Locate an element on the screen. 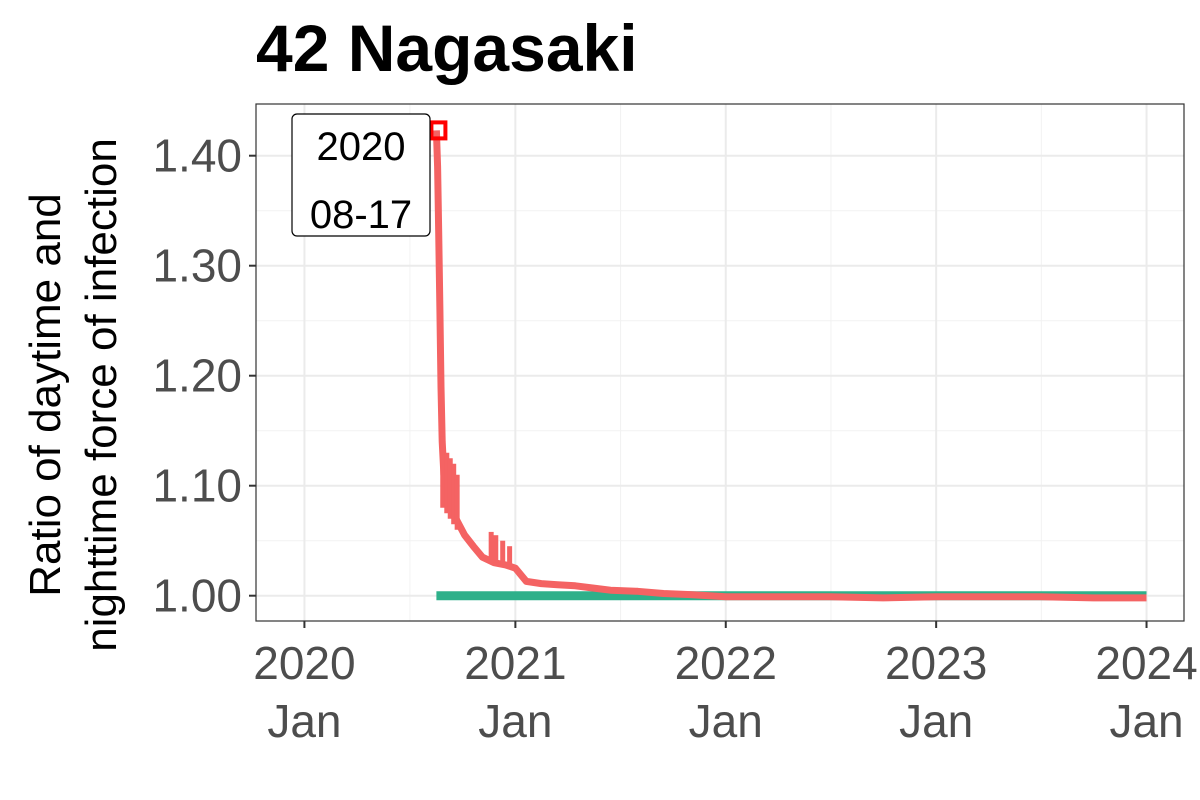 The width and height of the screenshot is (1200, 800). y-tick-label: 1.10 is located at coordinates (197, 486).